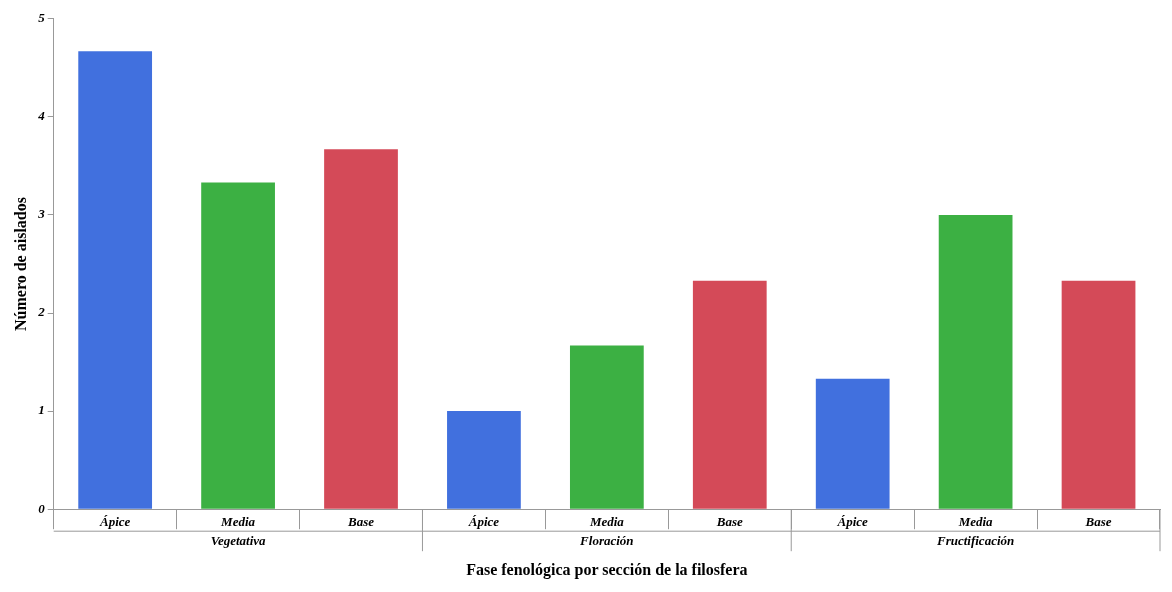  What do you see at coordinates (607, 569) in the screenshot?
I see `x-axis-title: Fase fenológica por sección de la filosfera` at bounding box center [607, 569].